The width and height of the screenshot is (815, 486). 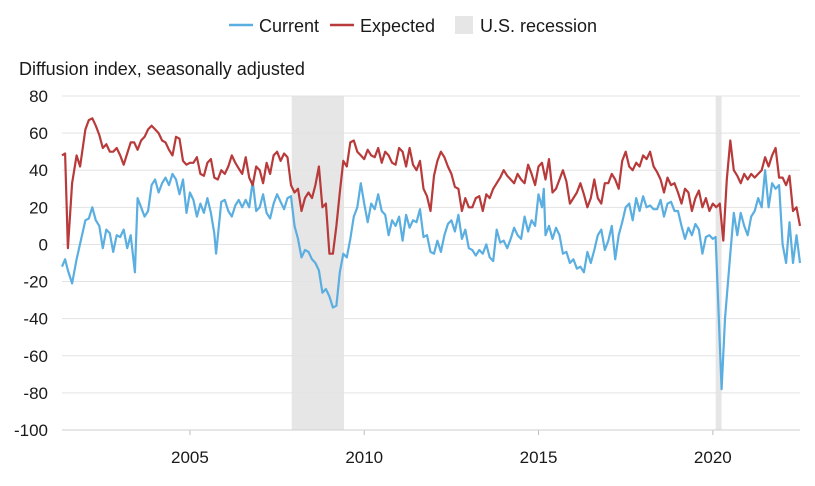 I want to click on x-tick-labels: 2005 2010 2015 2020, so click(x=451, y=448).